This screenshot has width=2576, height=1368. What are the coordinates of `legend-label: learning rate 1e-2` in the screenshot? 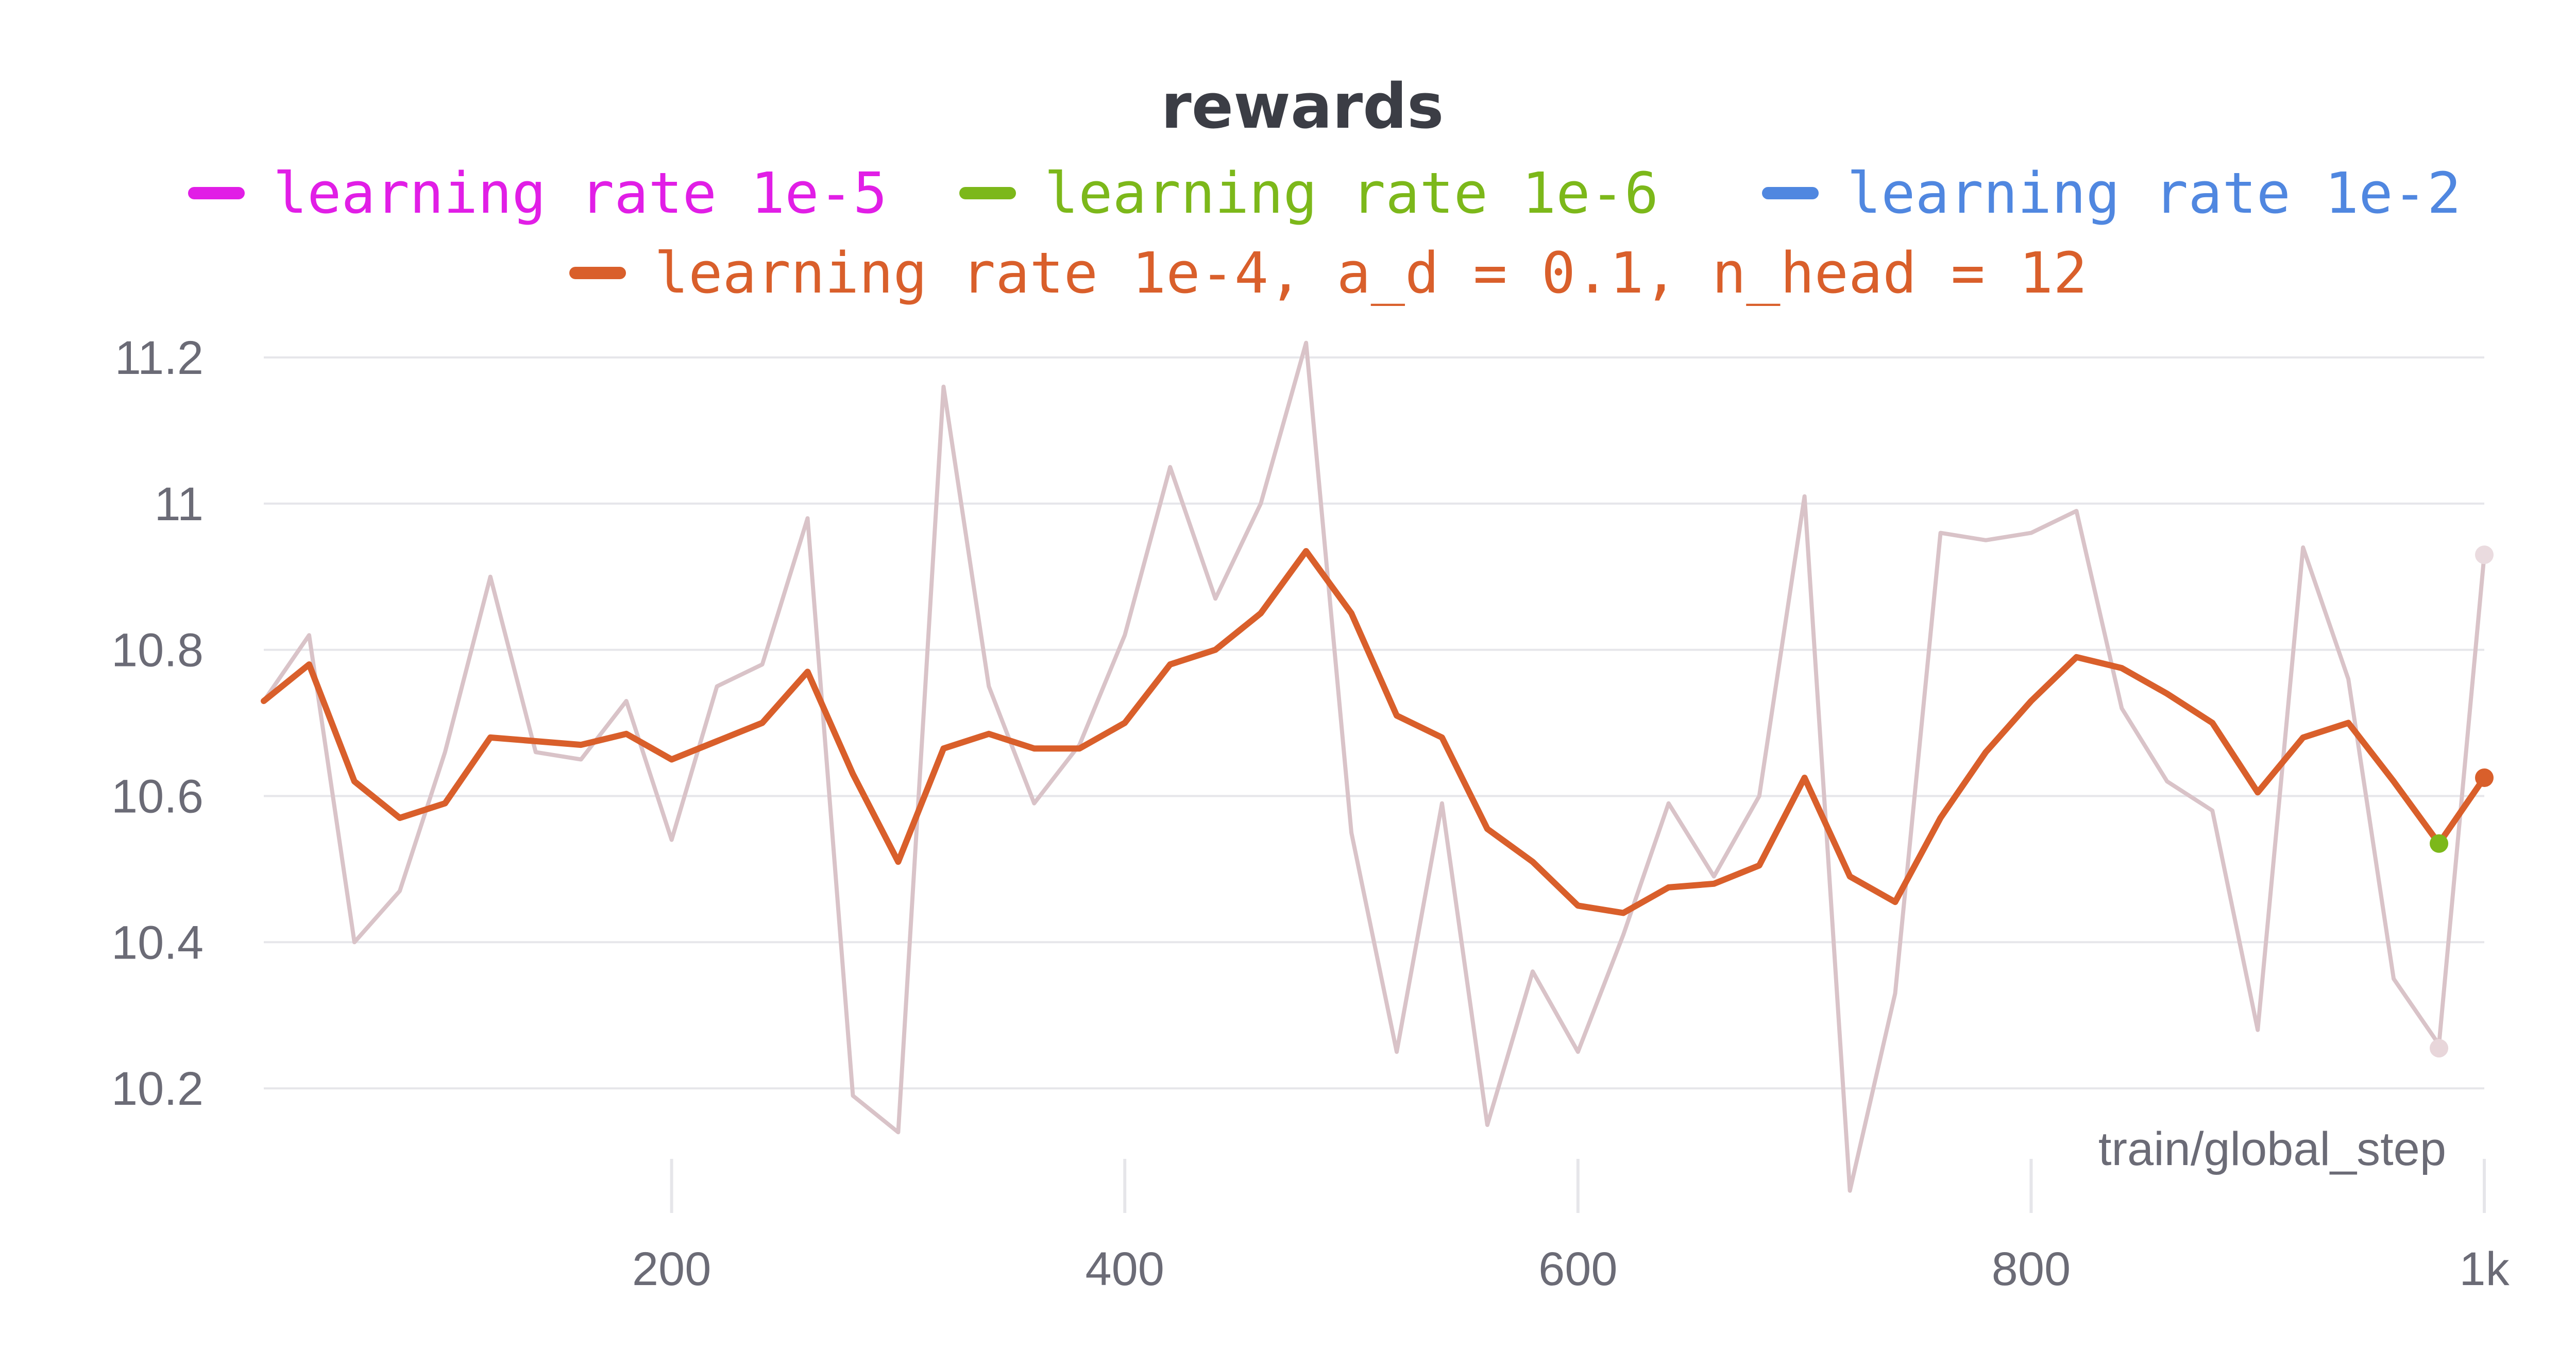 It's located at (2154, 193).